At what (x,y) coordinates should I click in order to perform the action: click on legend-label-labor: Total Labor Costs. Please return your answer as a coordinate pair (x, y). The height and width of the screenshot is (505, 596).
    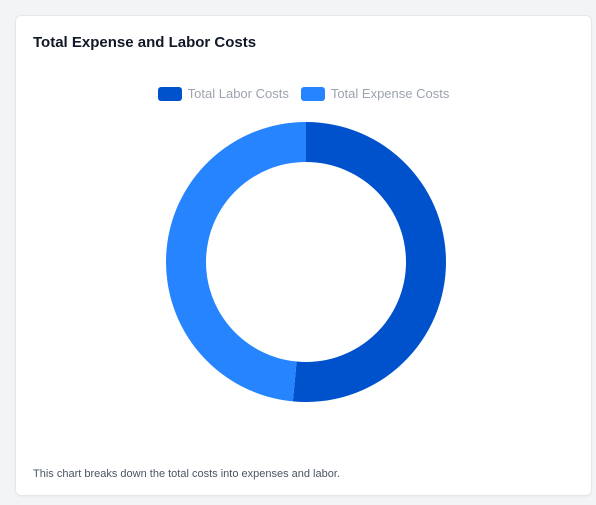
    Looking at the image, I should click on (238, 93).